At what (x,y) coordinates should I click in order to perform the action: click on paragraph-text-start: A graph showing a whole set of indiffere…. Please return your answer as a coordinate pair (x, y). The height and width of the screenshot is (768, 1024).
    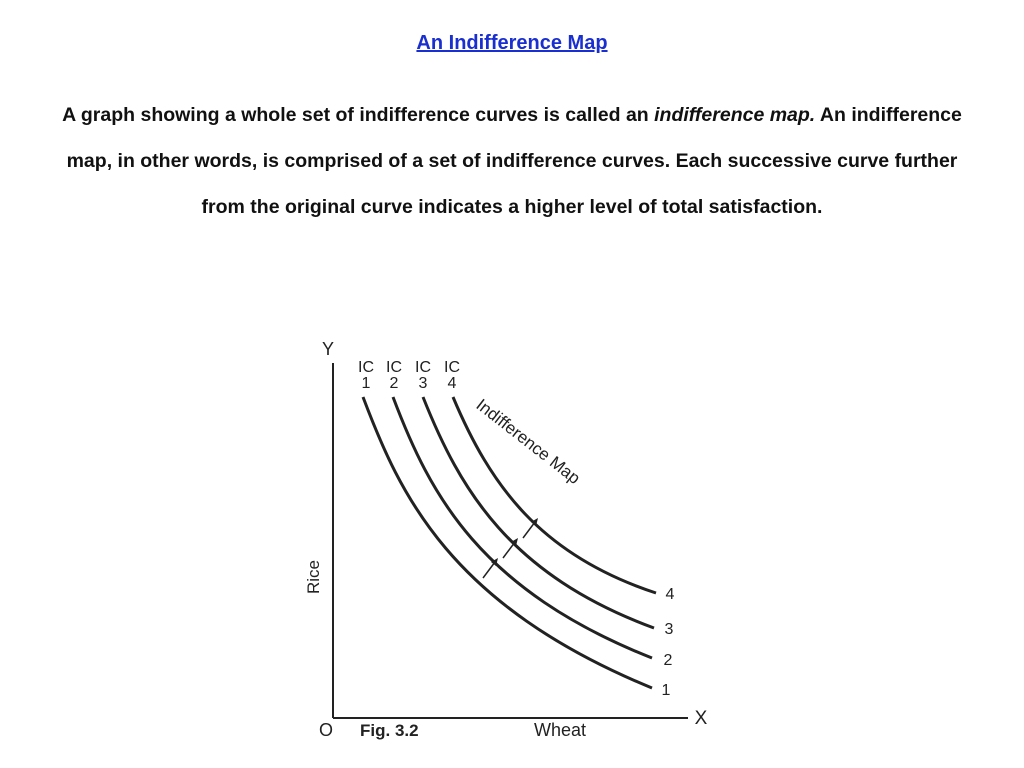
    Looking at the image, I should click on (358, 115).